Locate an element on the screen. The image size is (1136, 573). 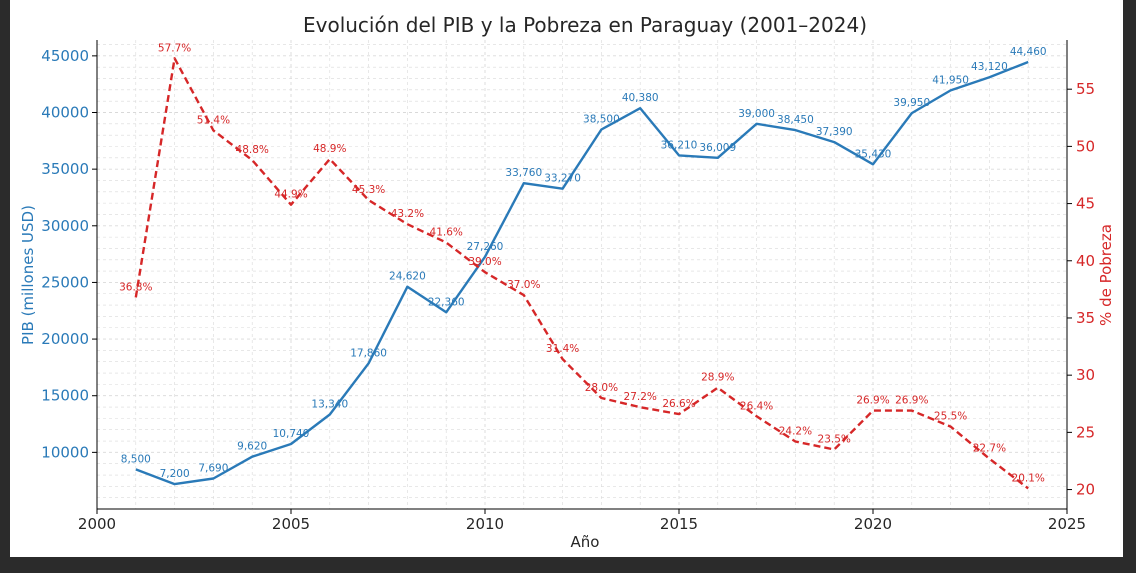
pobreza-data-label: 28.0% is located at coordinates (601, 388).